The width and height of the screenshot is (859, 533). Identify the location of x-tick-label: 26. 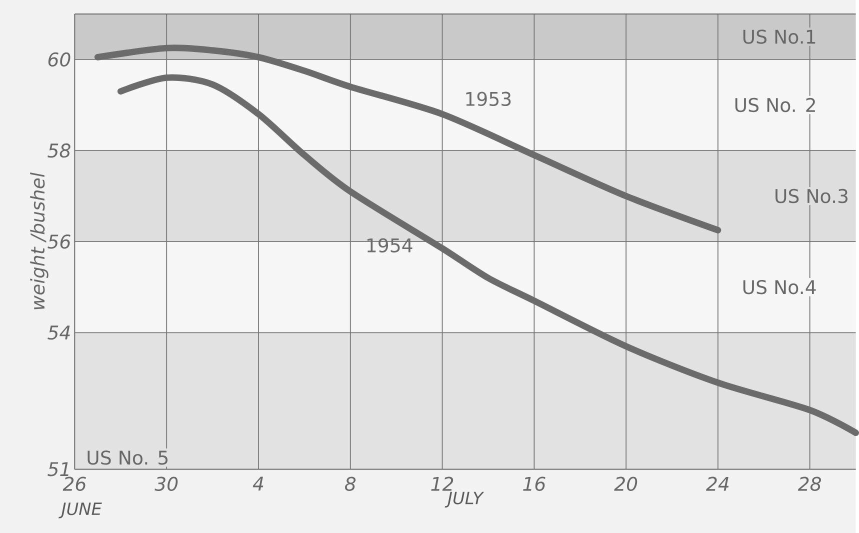
(74, 483).